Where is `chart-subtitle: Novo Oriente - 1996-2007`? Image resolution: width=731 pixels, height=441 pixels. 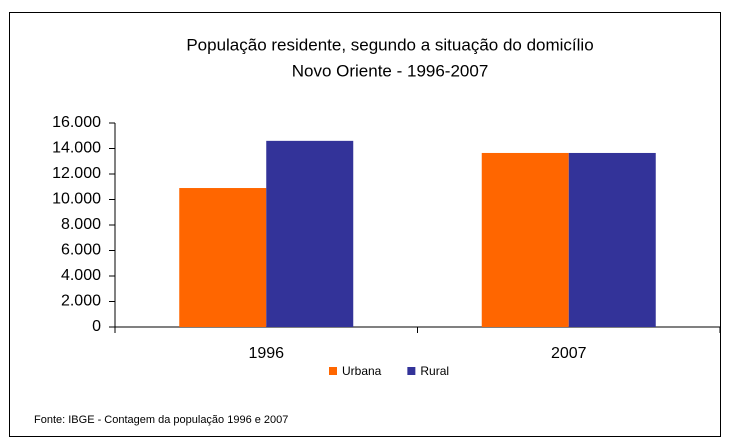 chart-subtitle: Novo Oriente - 1996-2007 is located at coordinates (390, 70).